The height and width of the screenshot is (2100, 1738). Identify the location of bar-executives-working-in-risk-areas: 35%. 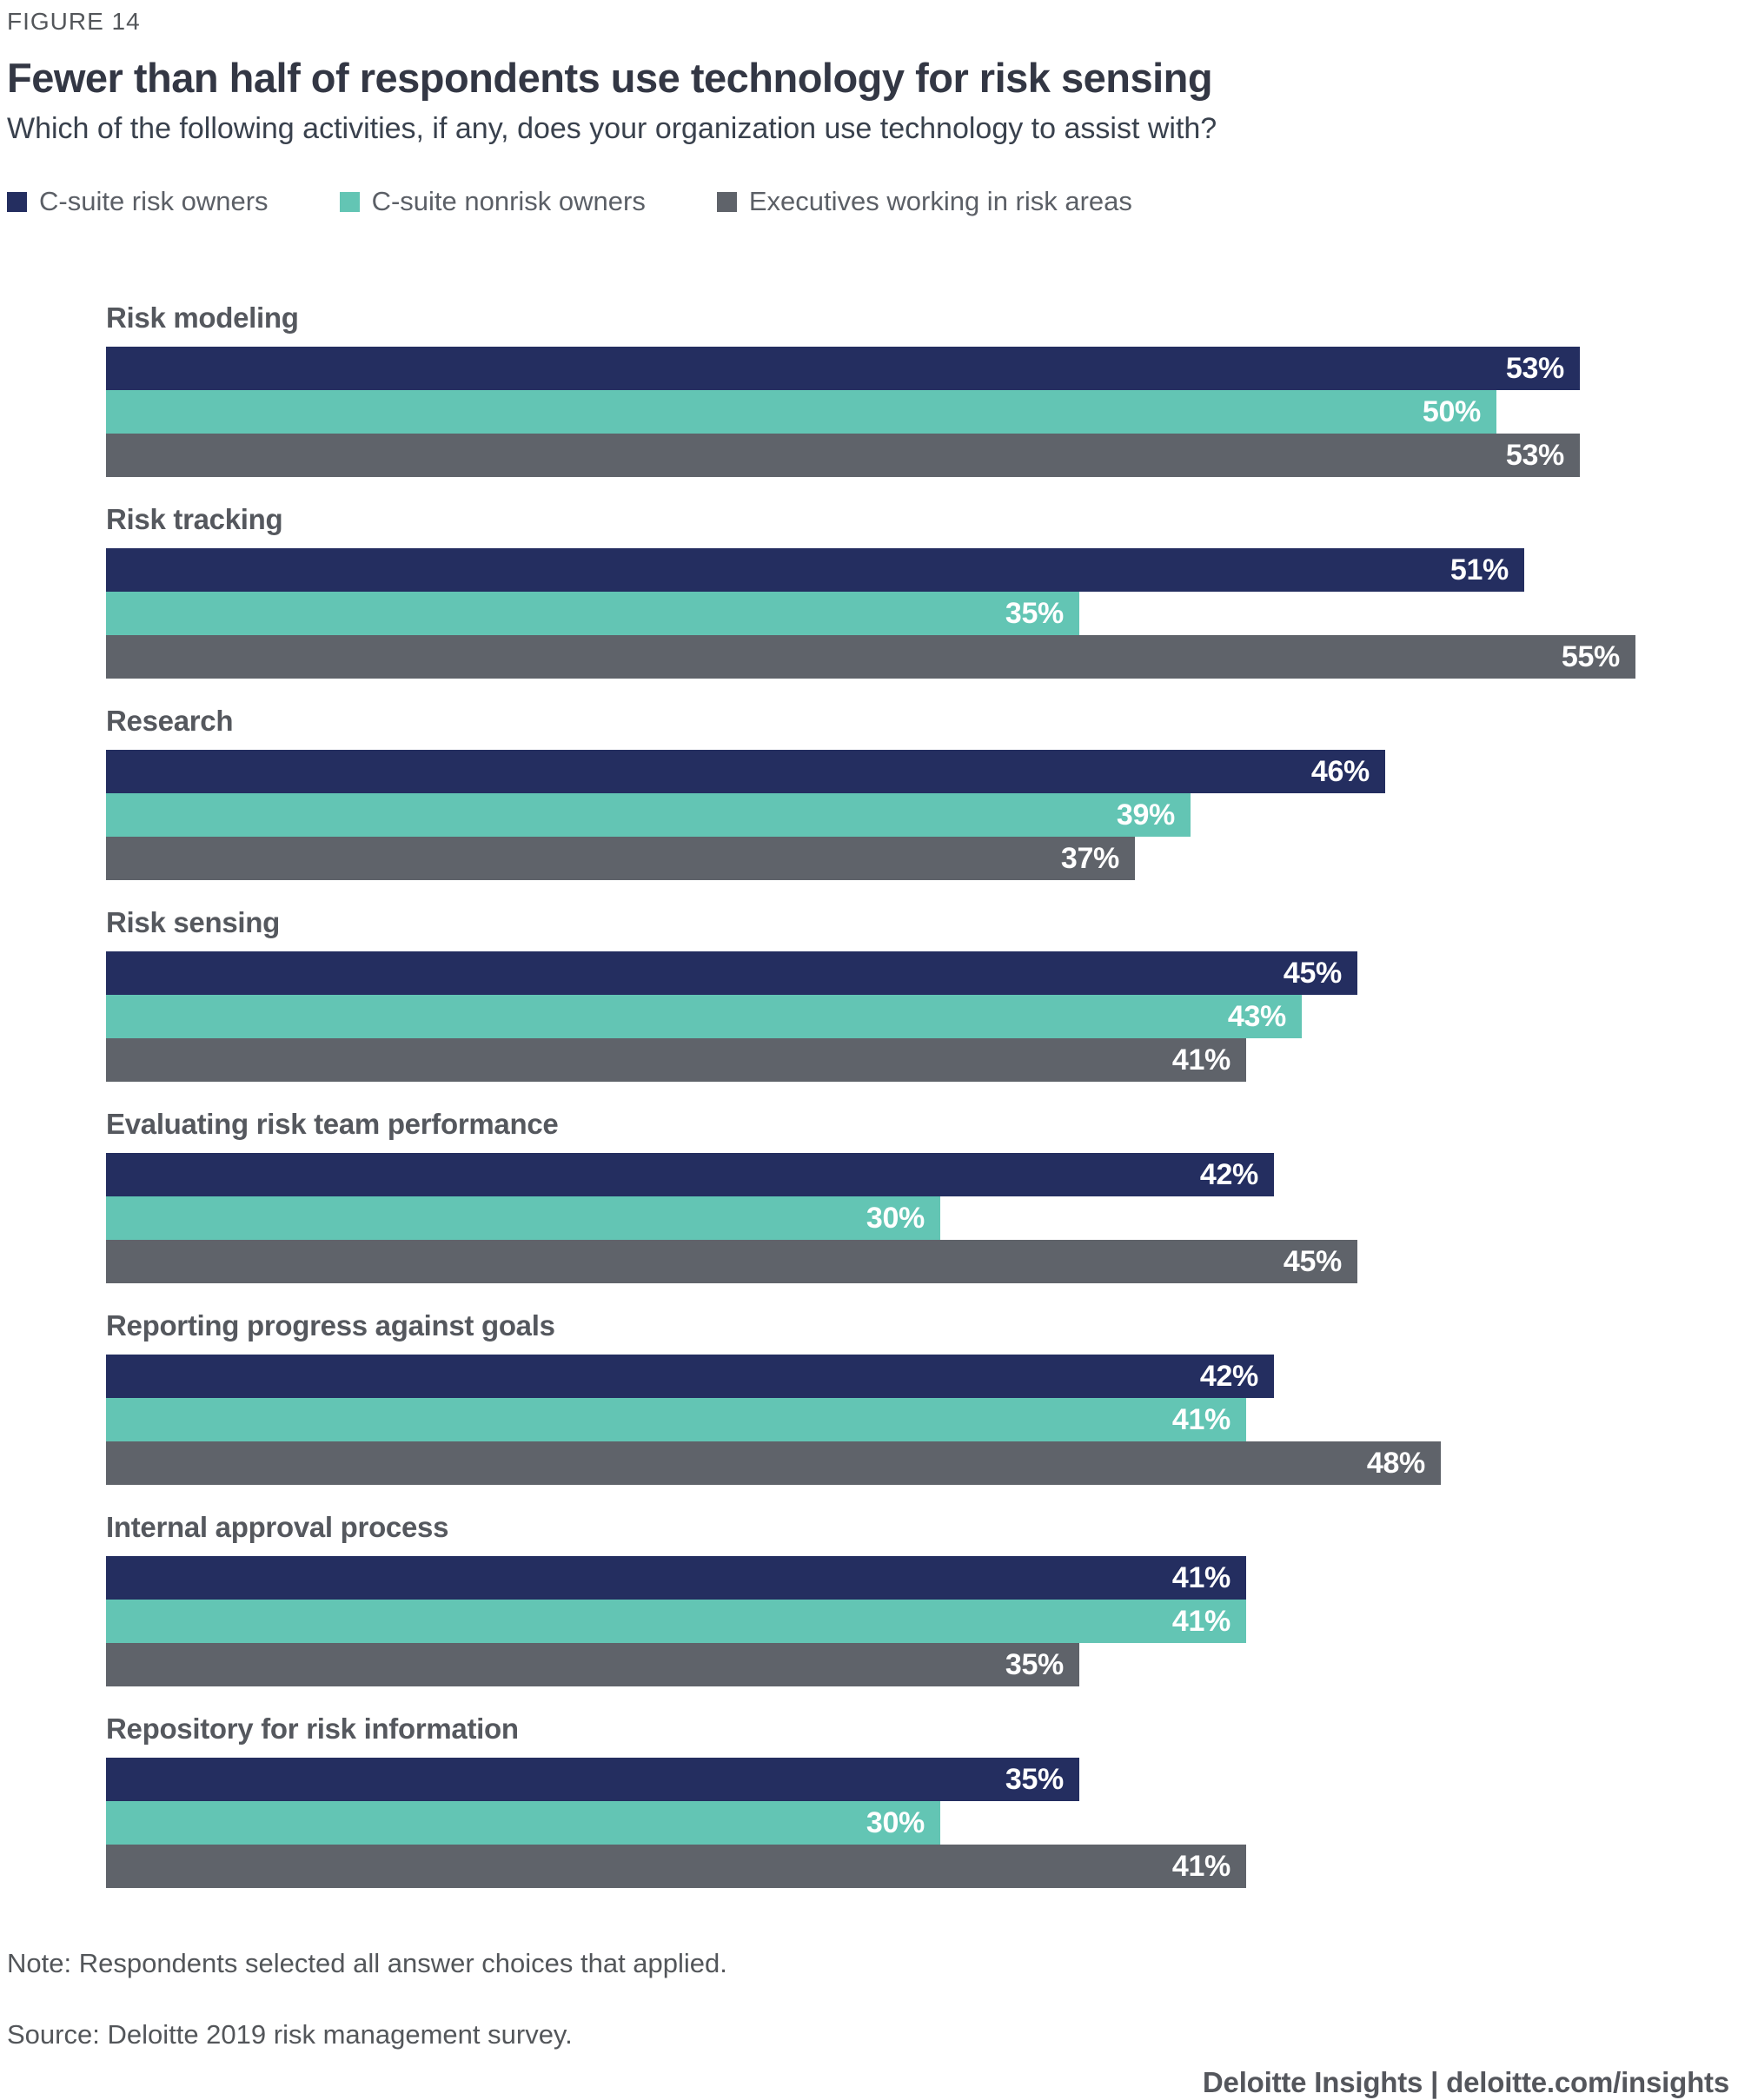
(592, 1664).